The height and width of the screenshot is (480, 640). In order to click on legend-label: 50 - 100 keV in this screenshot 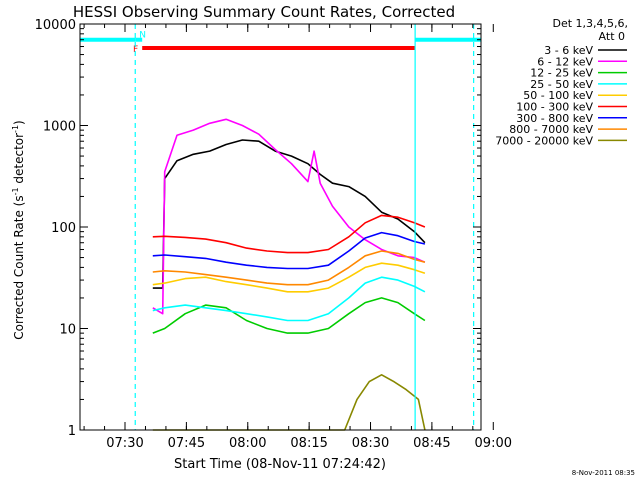, I will do `click(558, 95)`.